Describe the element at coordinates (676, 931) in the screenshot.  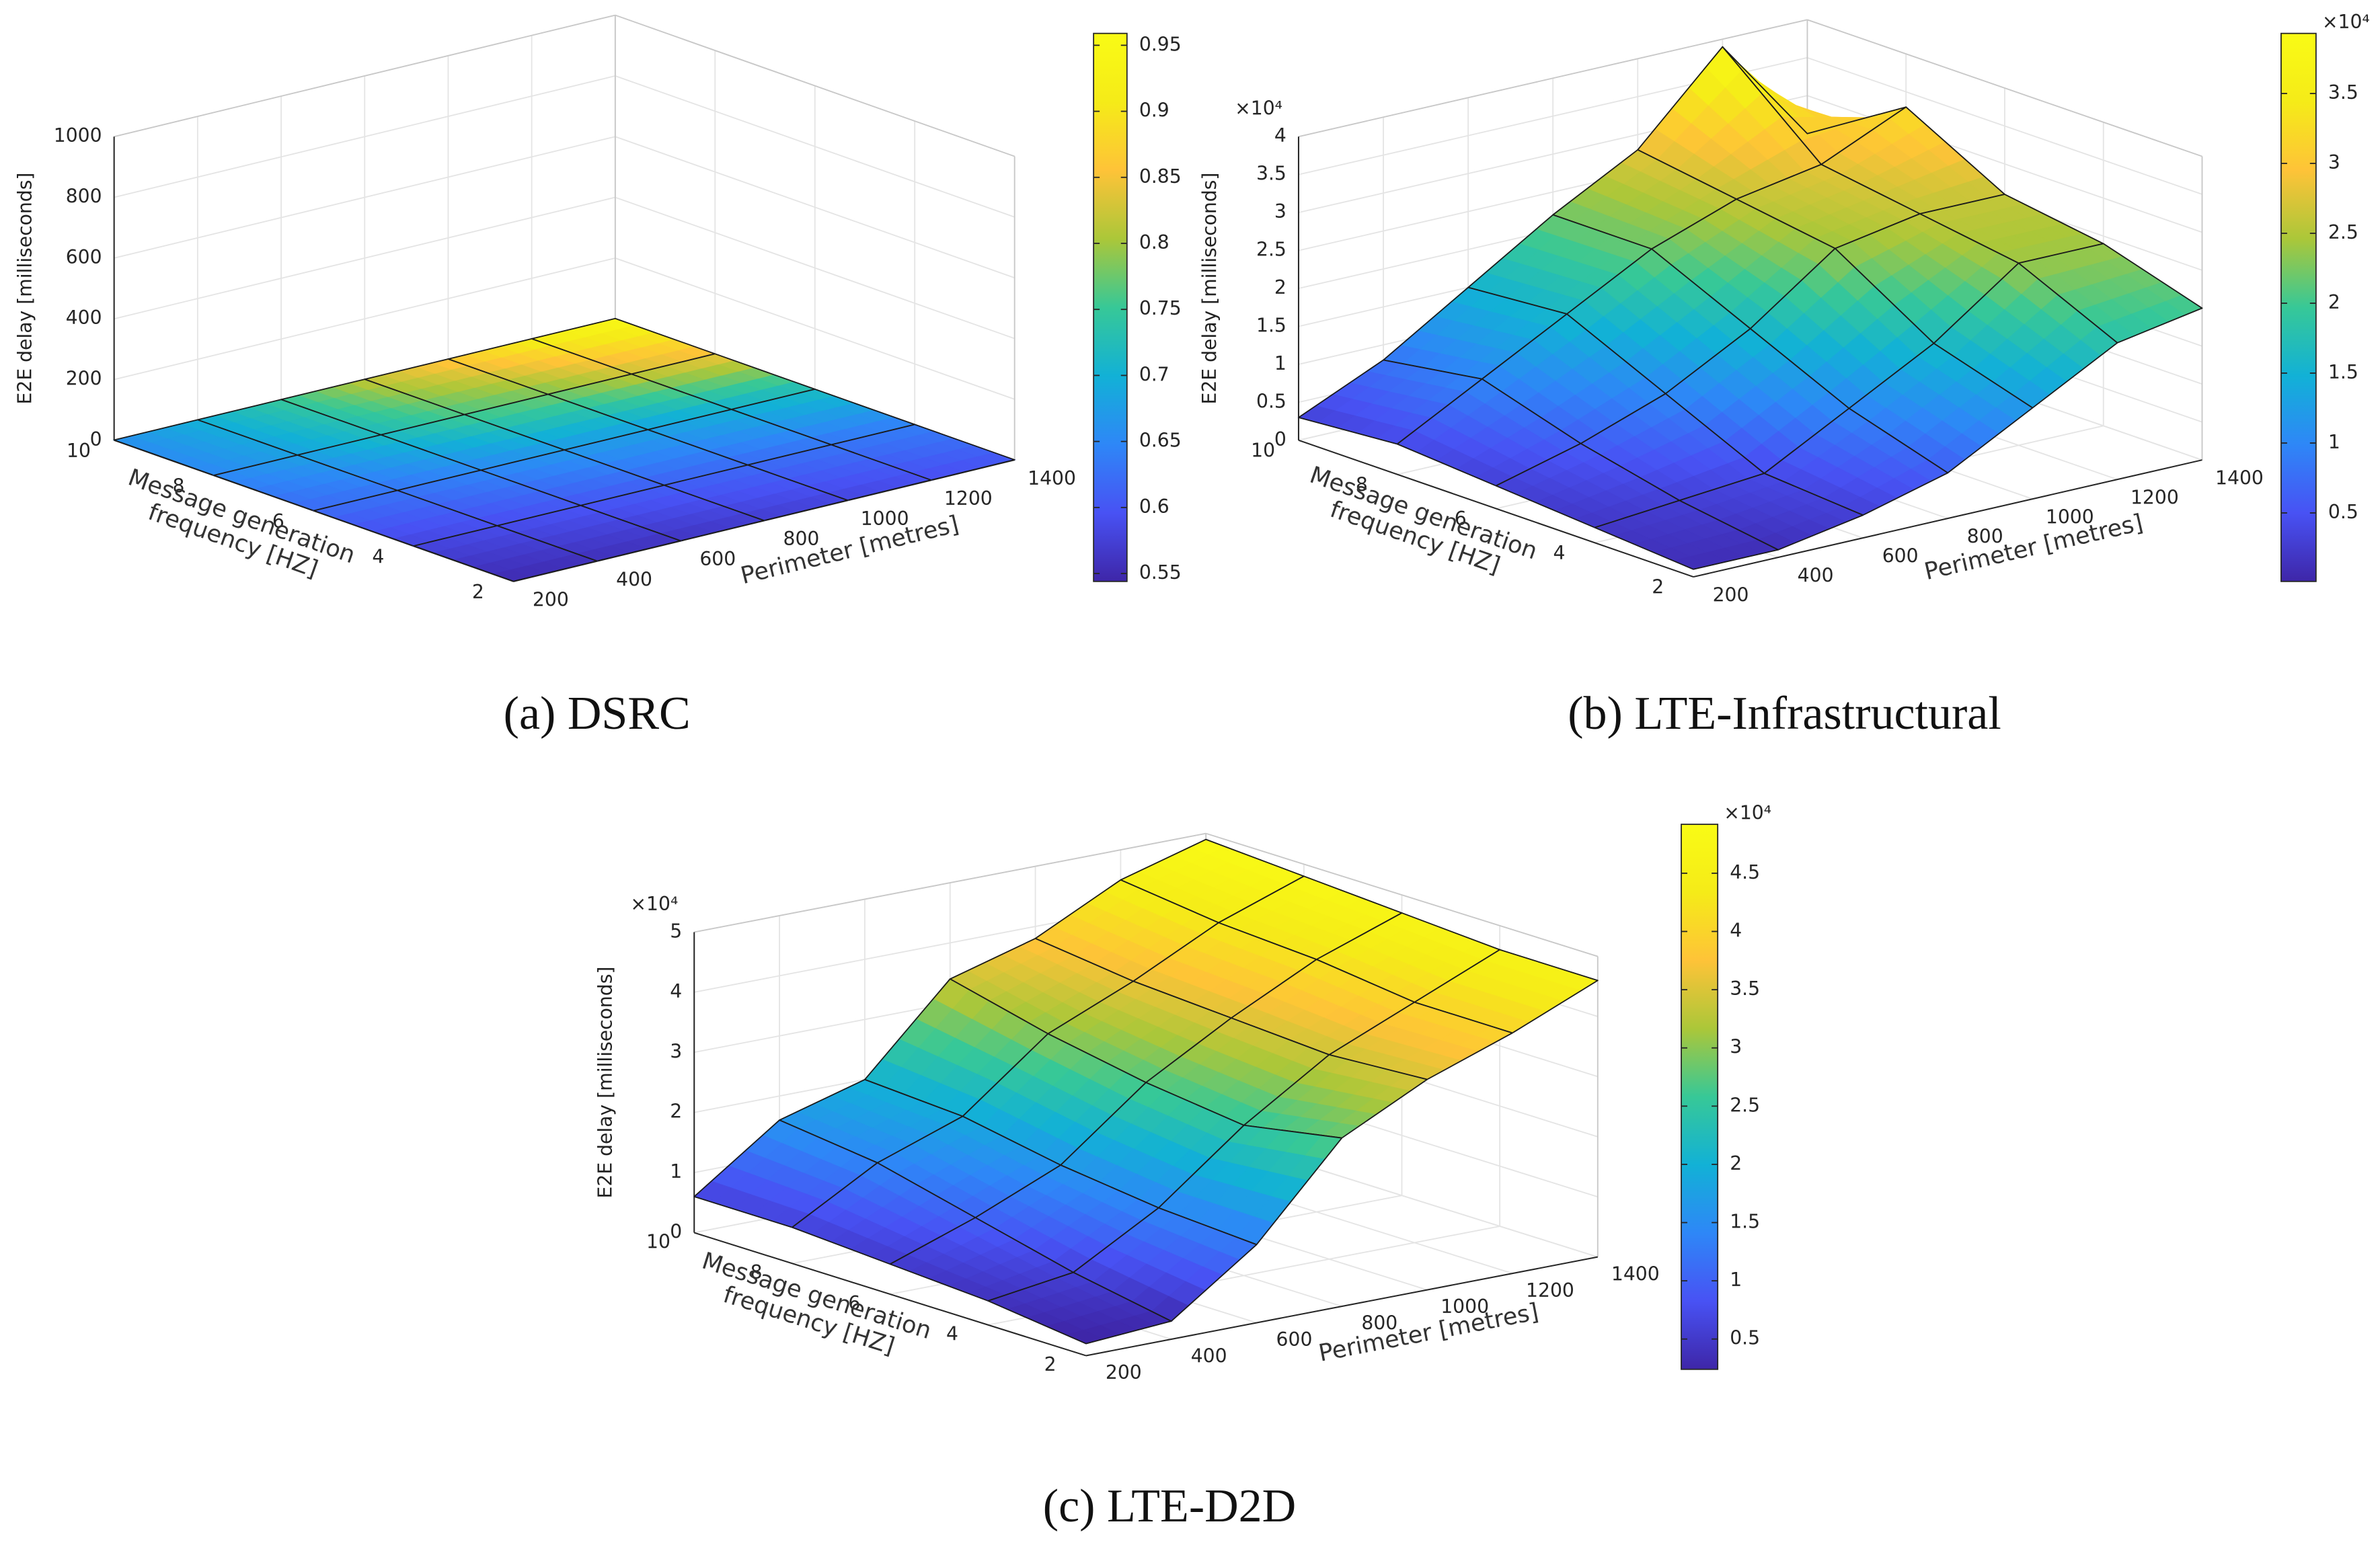
I see `z-tick-label: 5` at that location.